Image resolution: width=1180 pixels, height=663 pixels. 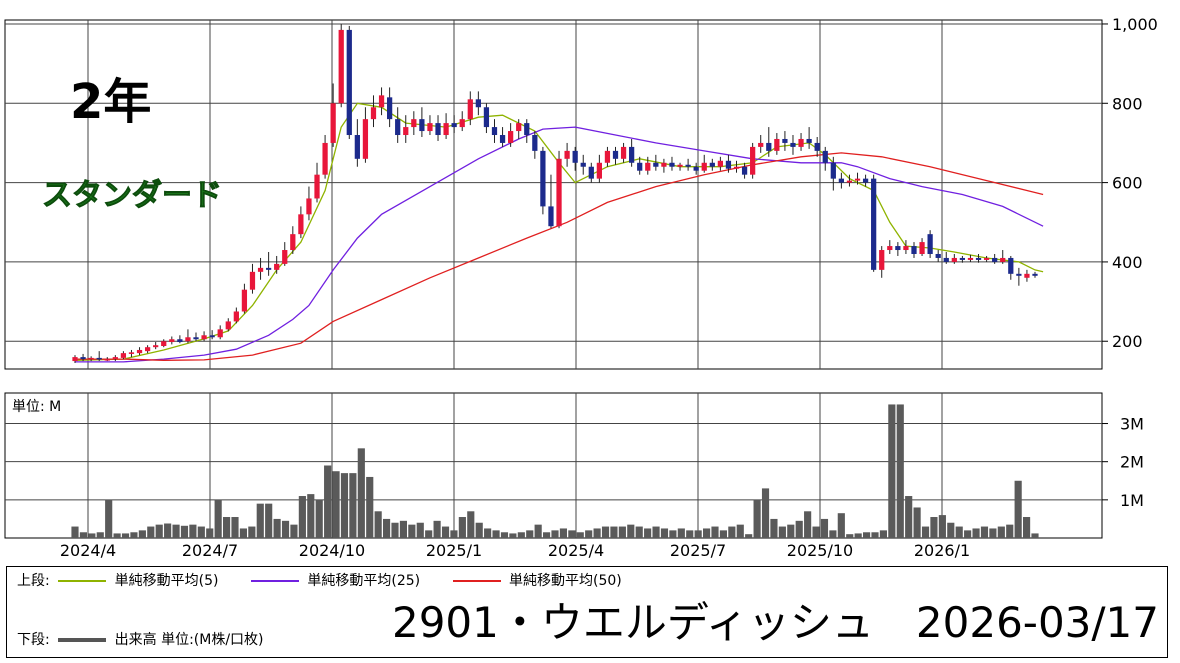 I want to click on date-tick-label: 2026/1, so click(x=942, y=550).